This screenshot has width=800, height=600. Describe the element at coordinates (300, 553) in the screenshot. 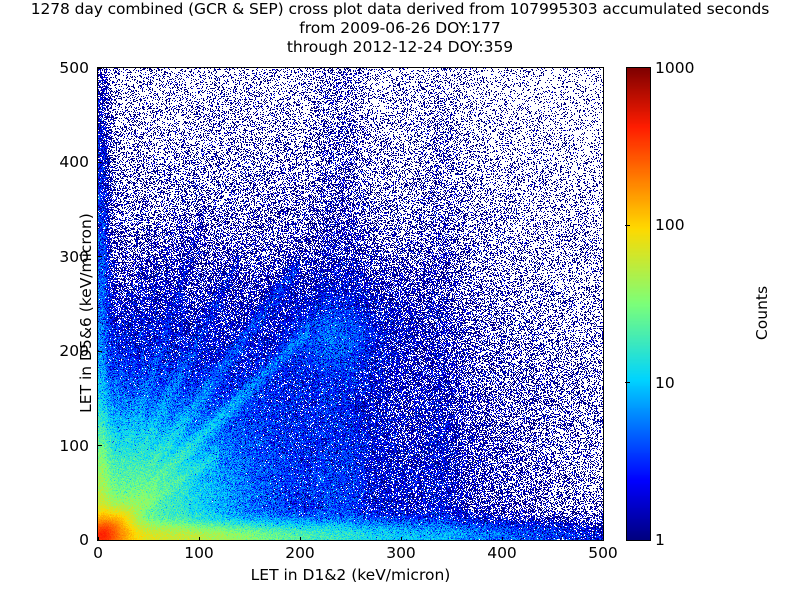

I see `x-tick-label: 200` at that location.